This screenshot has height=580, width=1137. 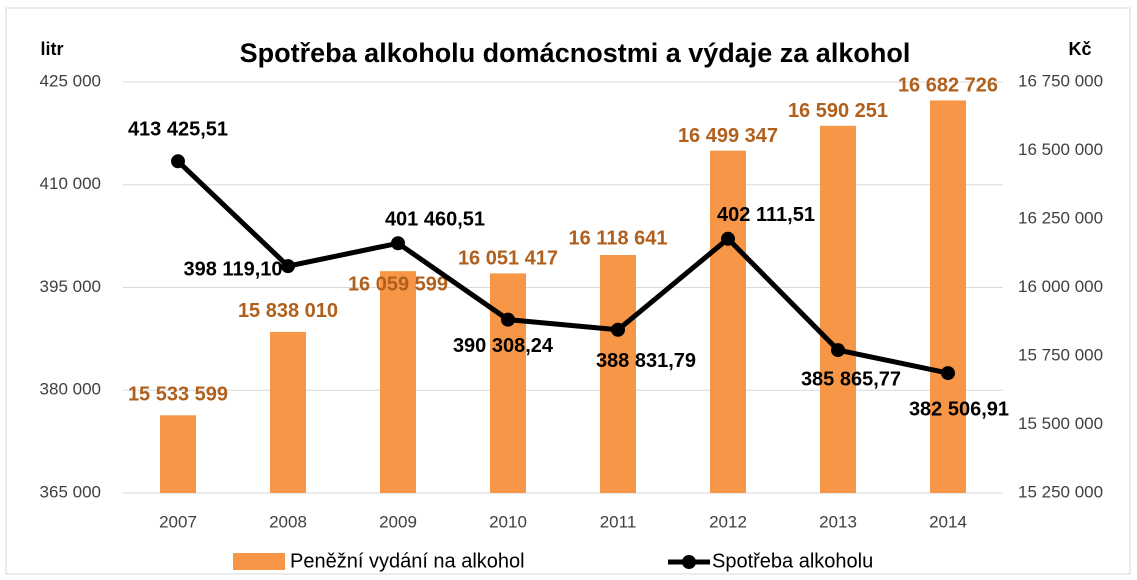 I want to click on y2-tick-label: 16 750 000, so click(x=1060, y=80).